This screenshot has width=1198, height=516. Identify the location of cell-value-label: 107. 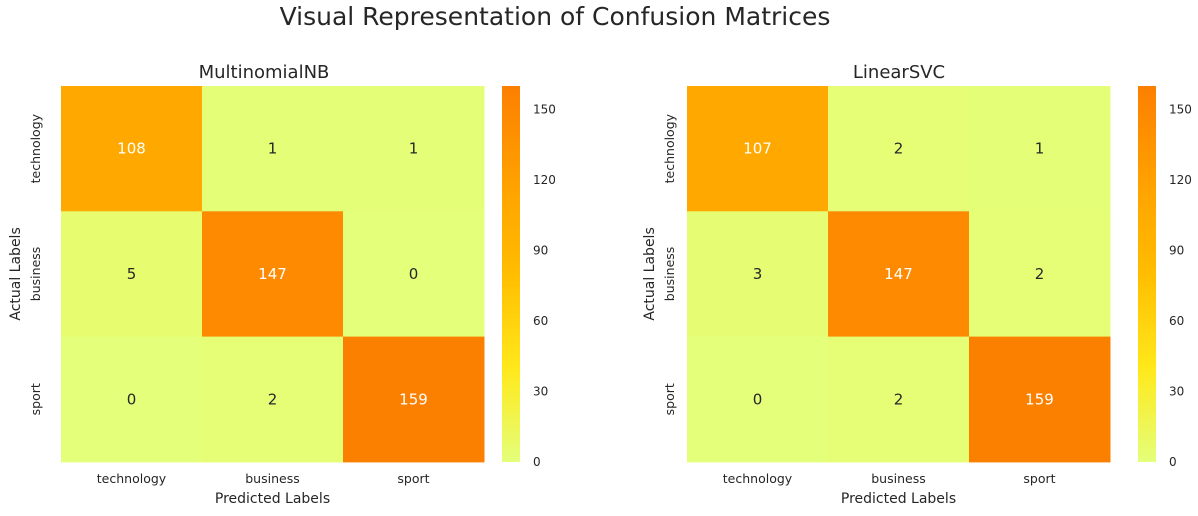
(757, 149).